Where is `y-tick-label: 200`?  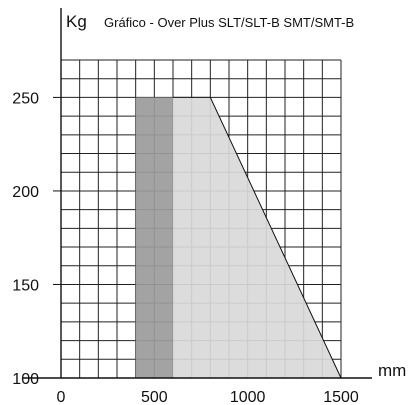
y-tick-label: 200 is located at coordinates (25, 192).